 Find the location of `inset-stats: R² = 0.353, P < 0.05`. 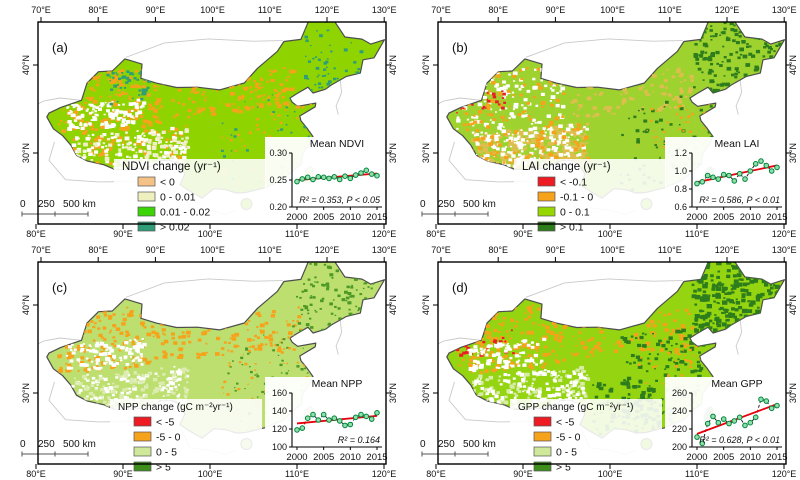

inset-stats: R² = 0.353, P < 0.05 is located at coordinates (340, 200).